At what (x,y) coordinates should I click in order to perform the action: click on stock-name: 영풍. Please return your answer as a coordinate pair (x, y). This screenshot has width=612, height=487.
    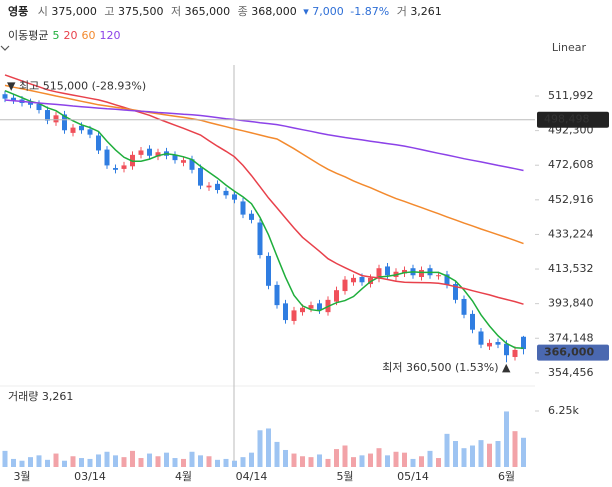
    Looking at the image, I should click on (18, 11).